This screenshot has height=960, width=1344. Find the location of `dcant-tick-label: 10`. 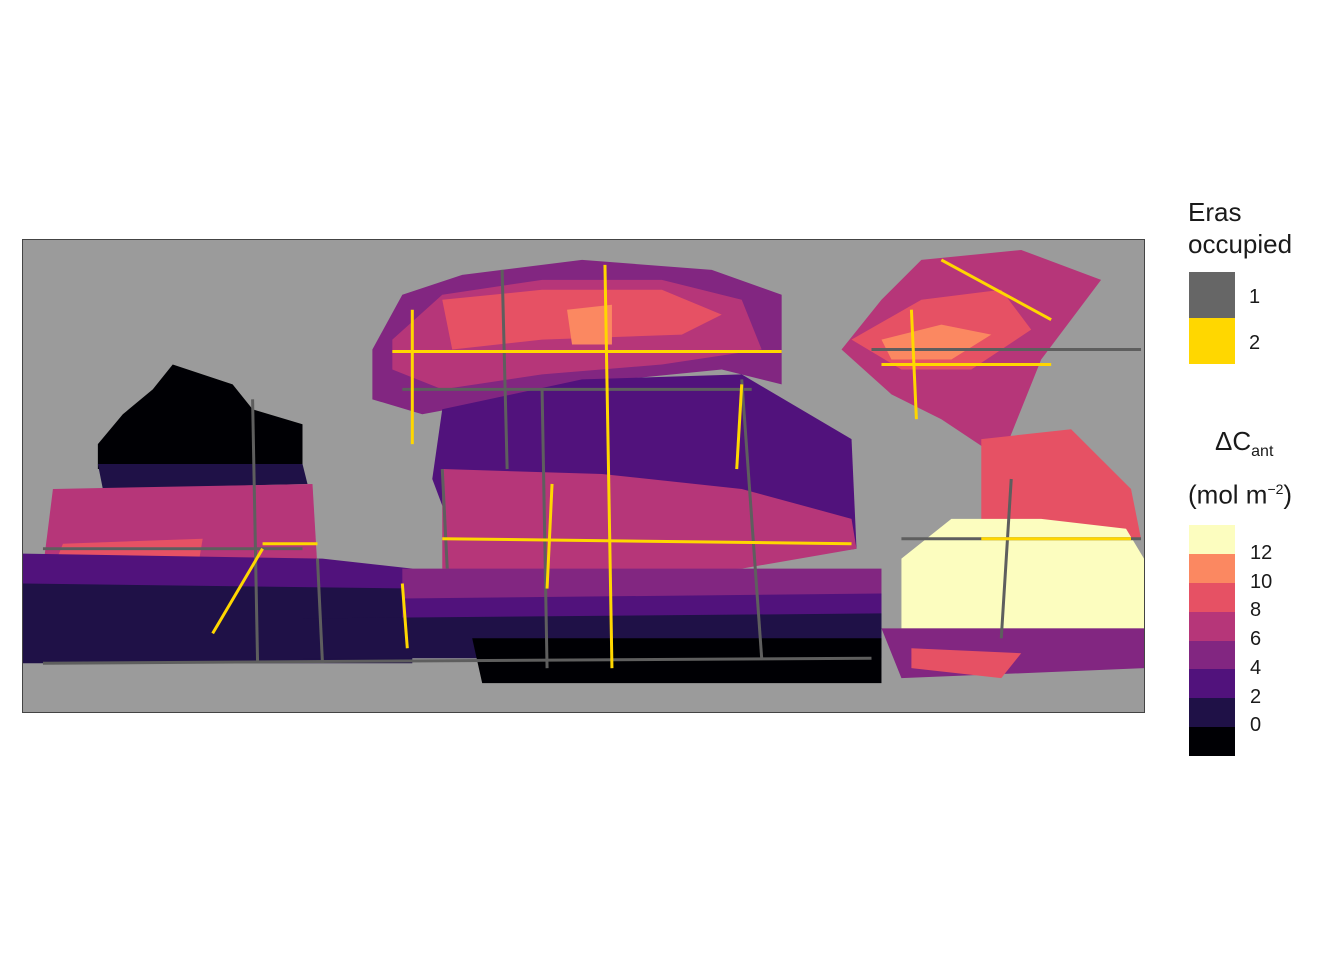

dcant-tick-label: 10 is located at coordinates (1261, 581).